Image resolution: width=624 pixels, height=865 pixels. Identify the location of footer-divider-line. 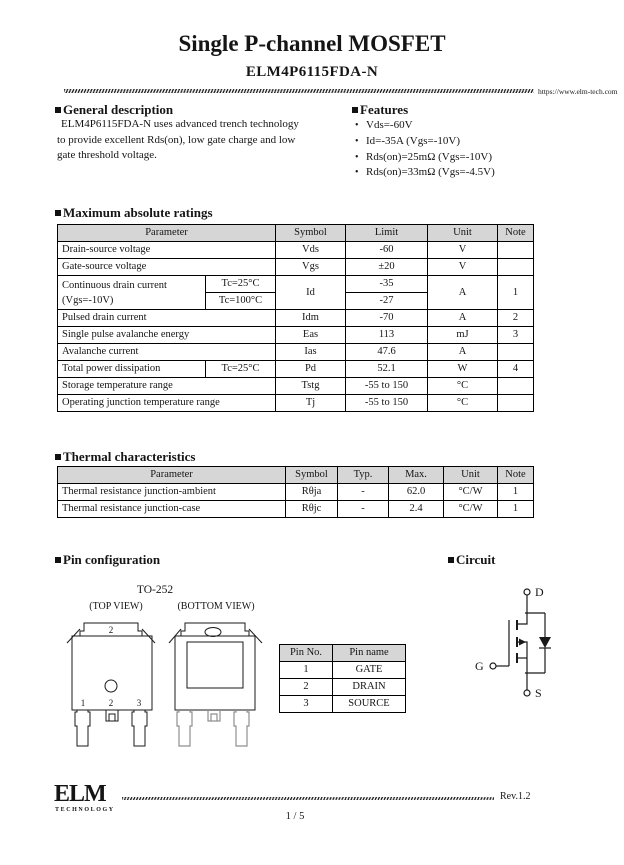
(308, 798).